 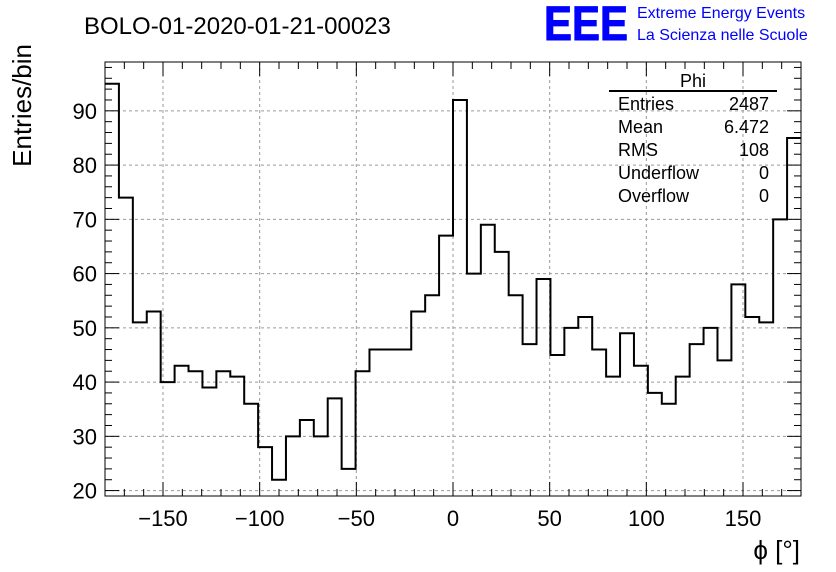 I want to click on x-tick-label: 100, so click(x=646, y=518).